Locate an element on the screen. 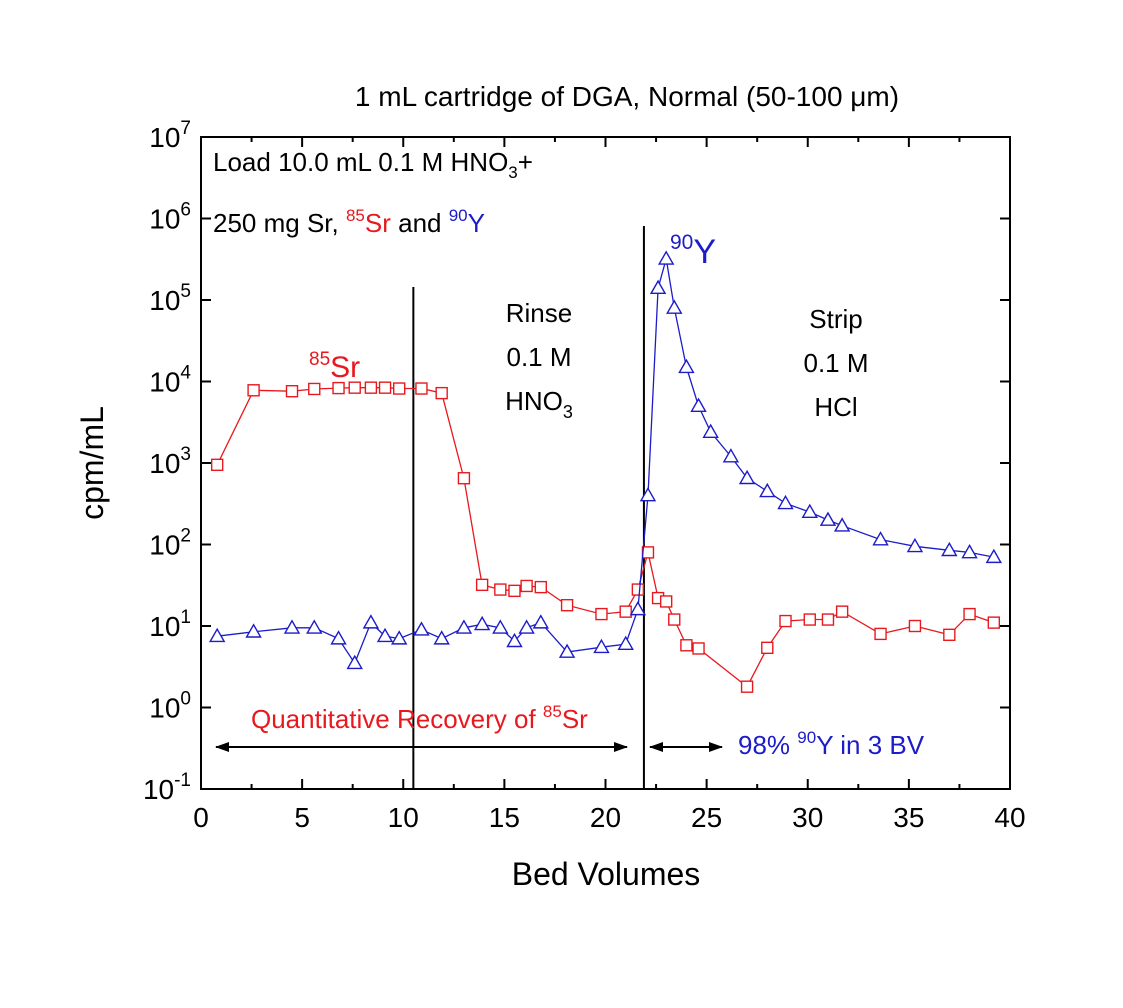  y-tick-label: 10⁶ is located at coordinates (170, 217).